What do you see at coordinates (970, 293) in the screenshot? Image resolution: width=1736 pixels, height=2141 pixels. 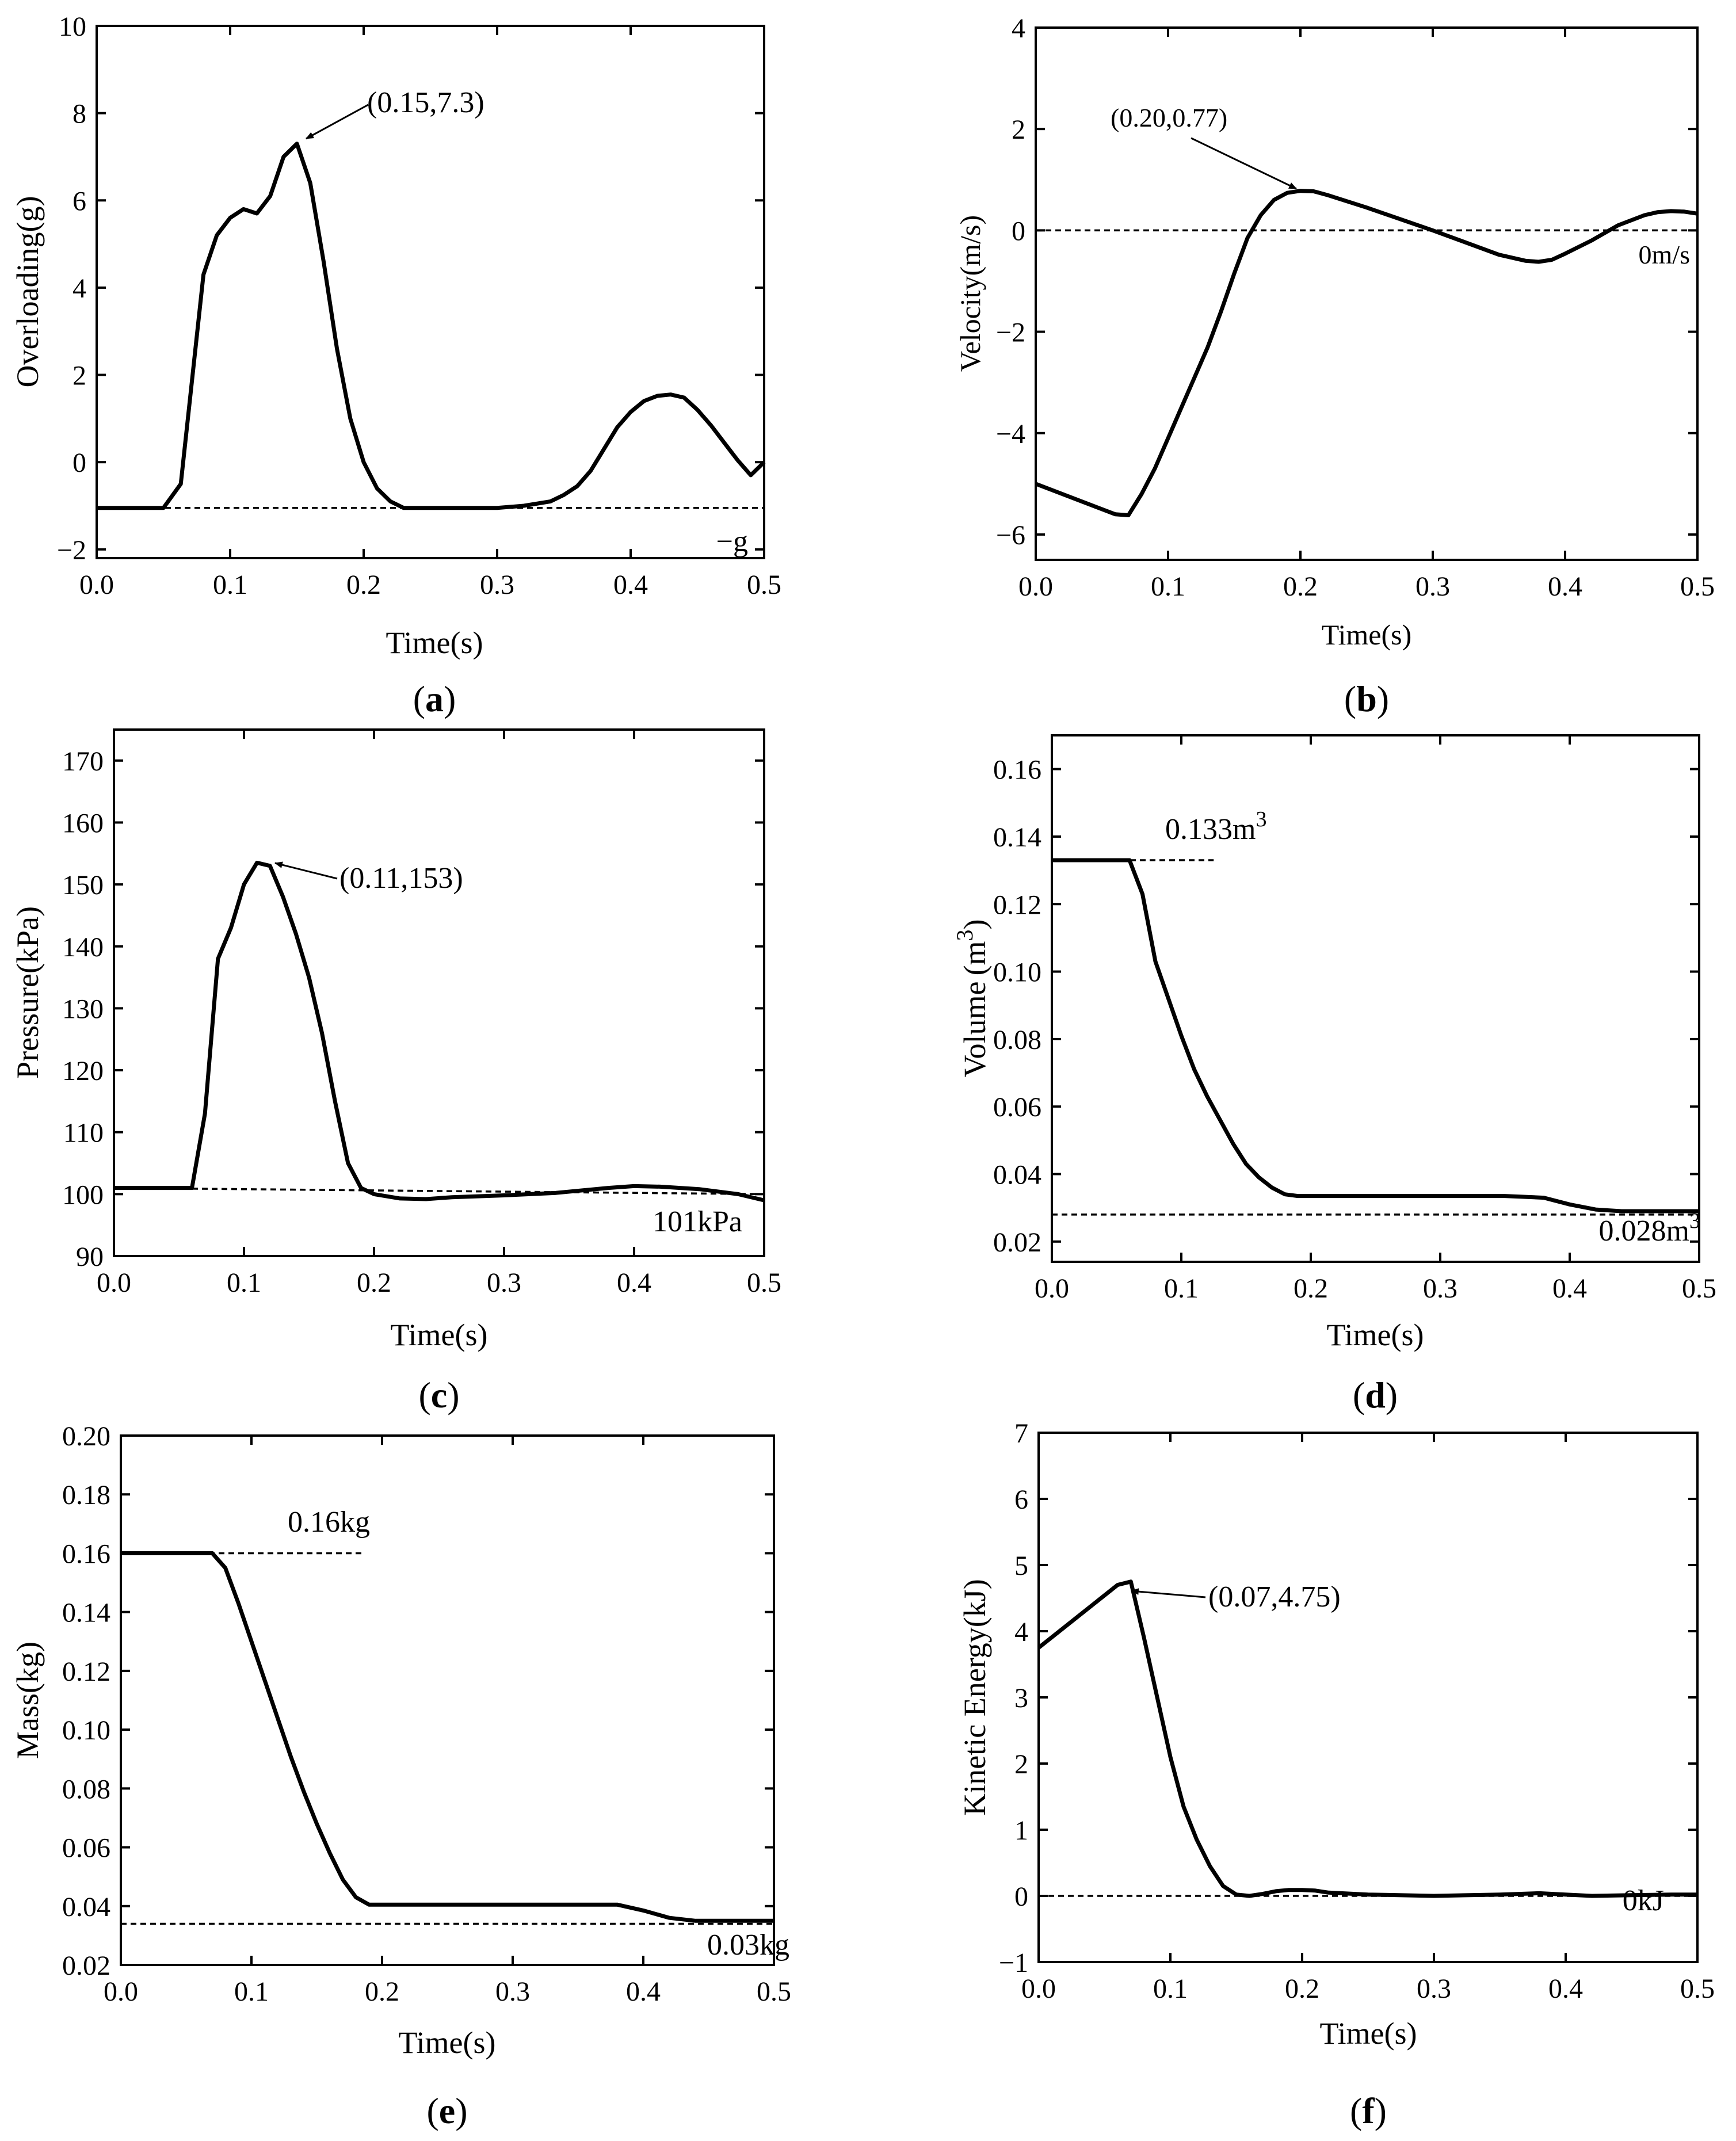 I see `y-axis-label: Velocity(m/s)` at bounding box center [970, 293].